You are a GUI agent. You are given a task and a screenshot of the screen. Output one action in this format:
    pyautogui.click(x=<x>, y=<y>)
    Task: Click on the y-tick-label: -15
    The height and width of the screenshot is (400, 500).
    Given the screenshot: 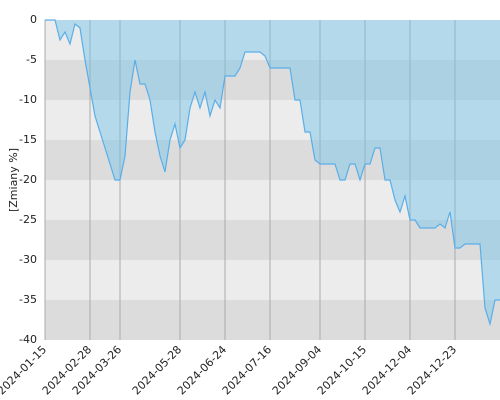 What is the action you would take?
    pyautogui.click(x=28, y=139)
    